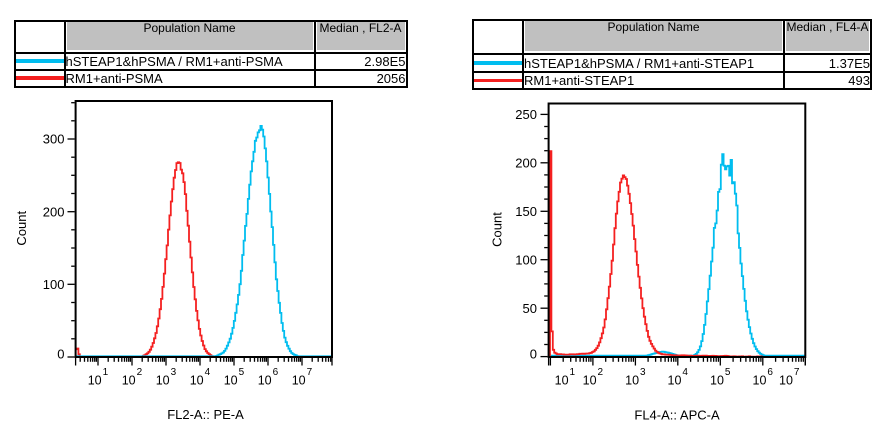 This screenshot has height=432, width=886. What do you see at coordinates (677, 415) in the screenshot?
I see `svg-text: FL4-A:: APC-A` at bounding box center [677, 415].